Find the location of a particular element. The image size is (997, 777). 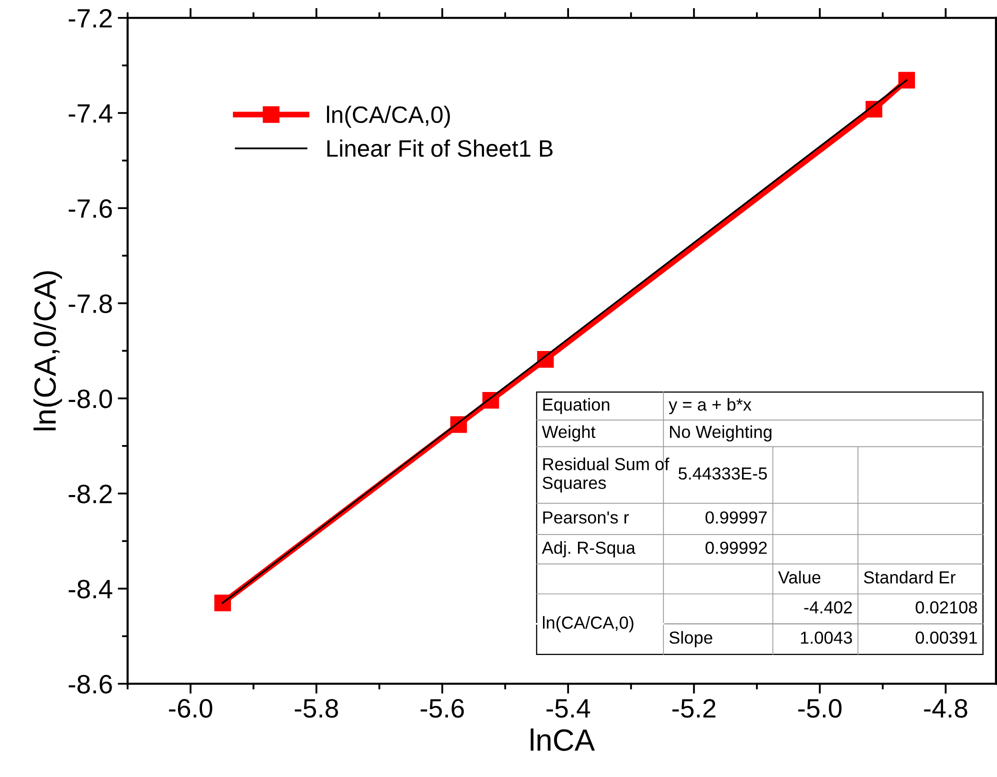

x-tick-label: -5.6 is located at coordinates (442, 708).